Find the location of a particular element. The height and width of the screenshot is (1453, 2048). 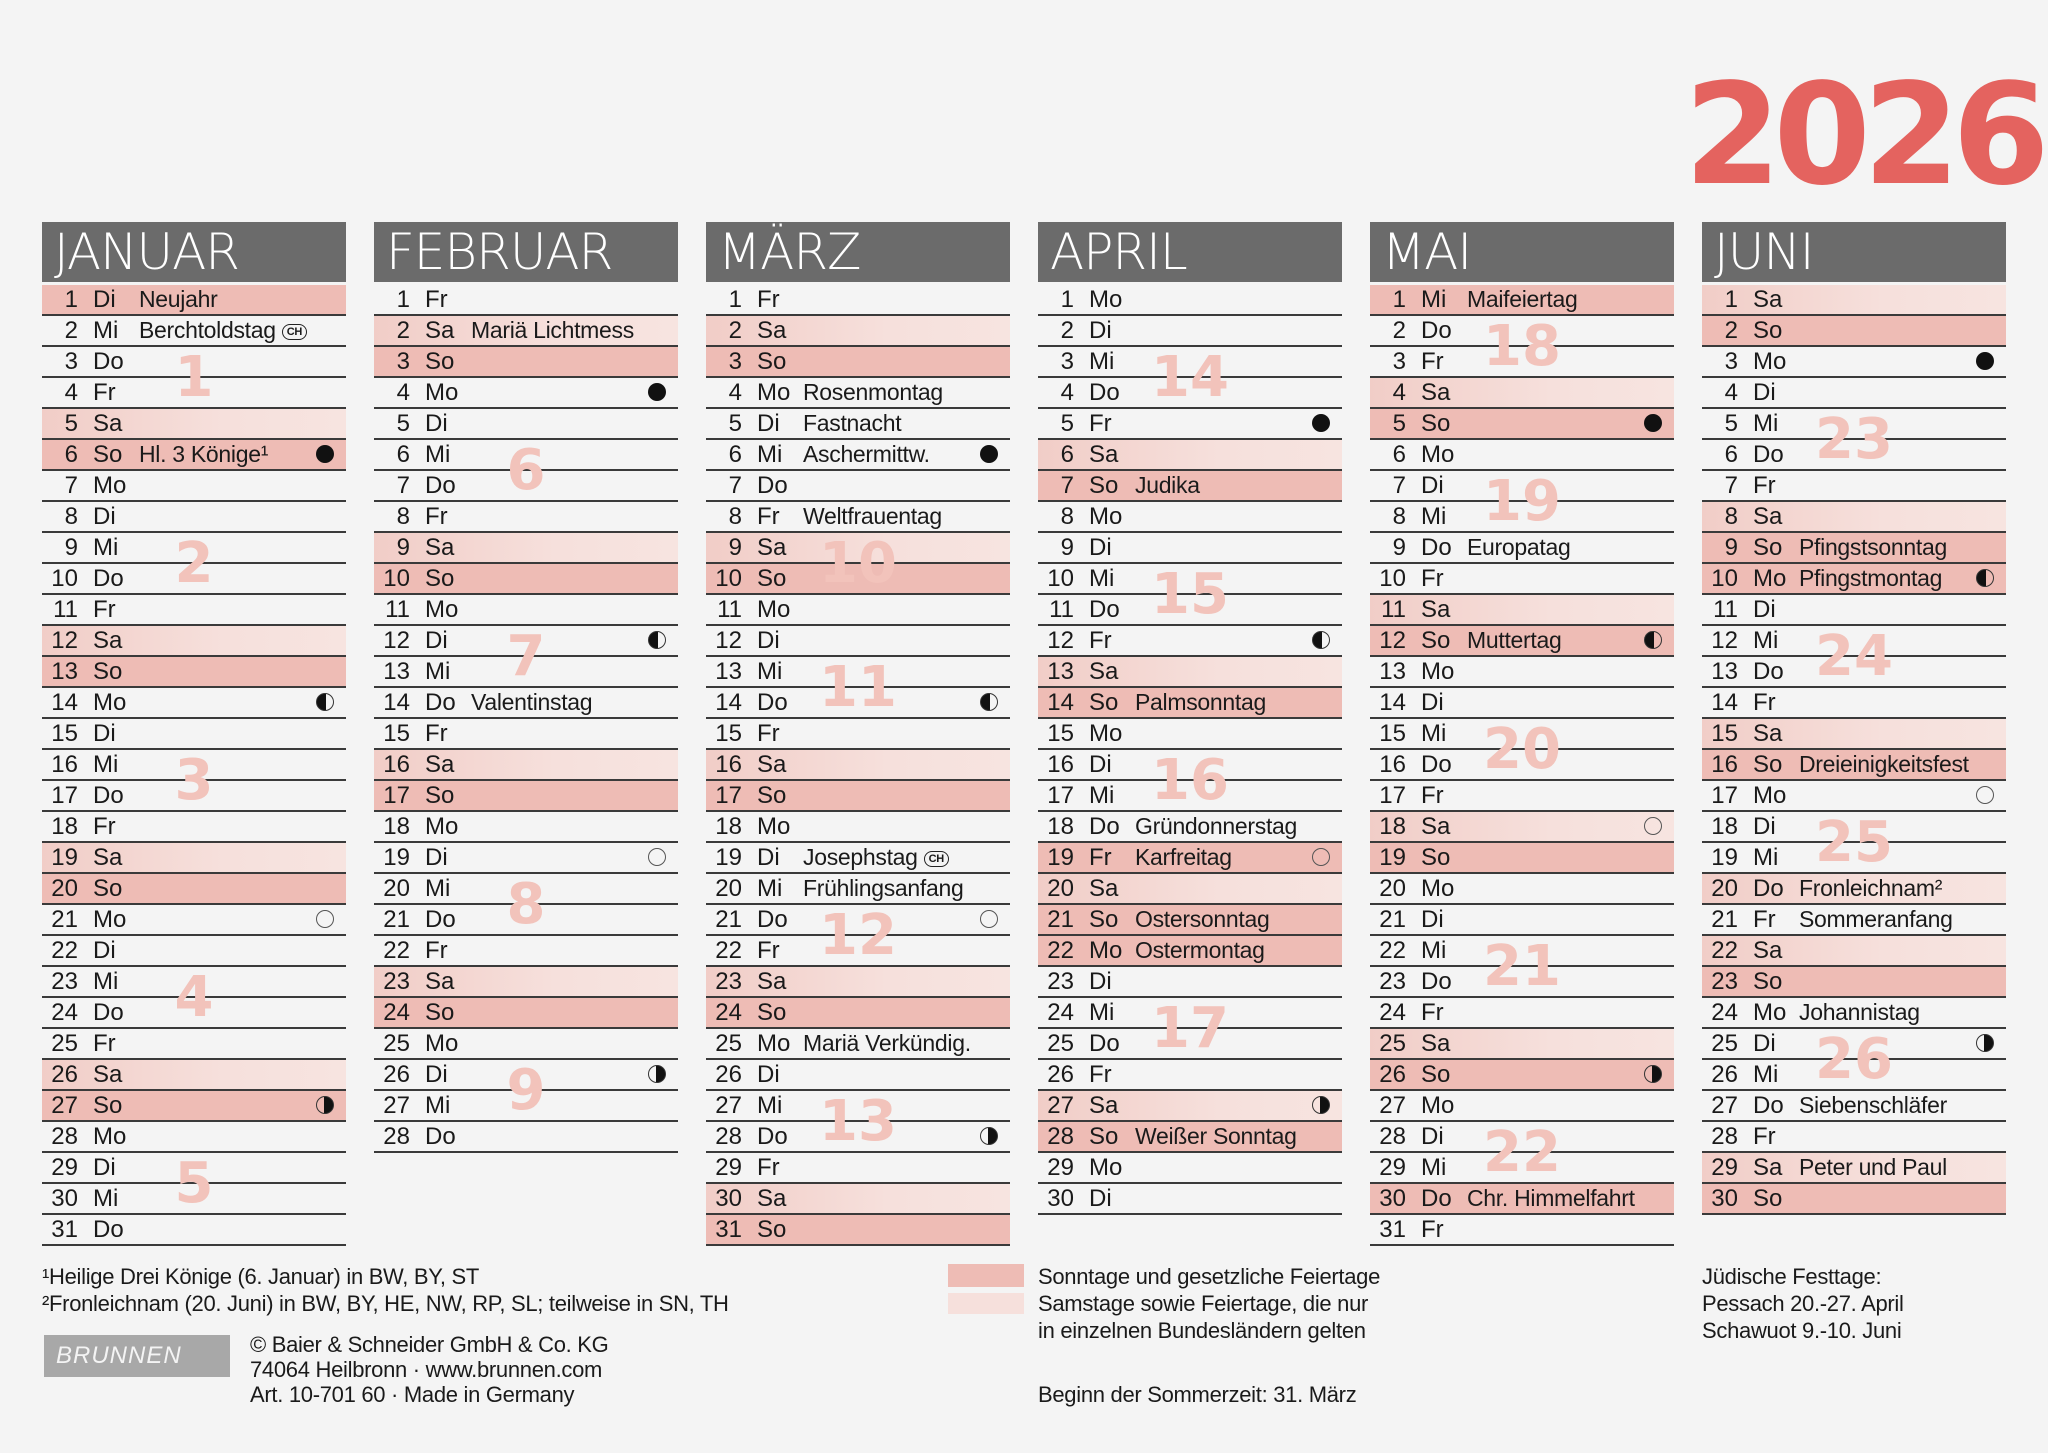

week-number: 25 is located at coordinates (1854, 842).